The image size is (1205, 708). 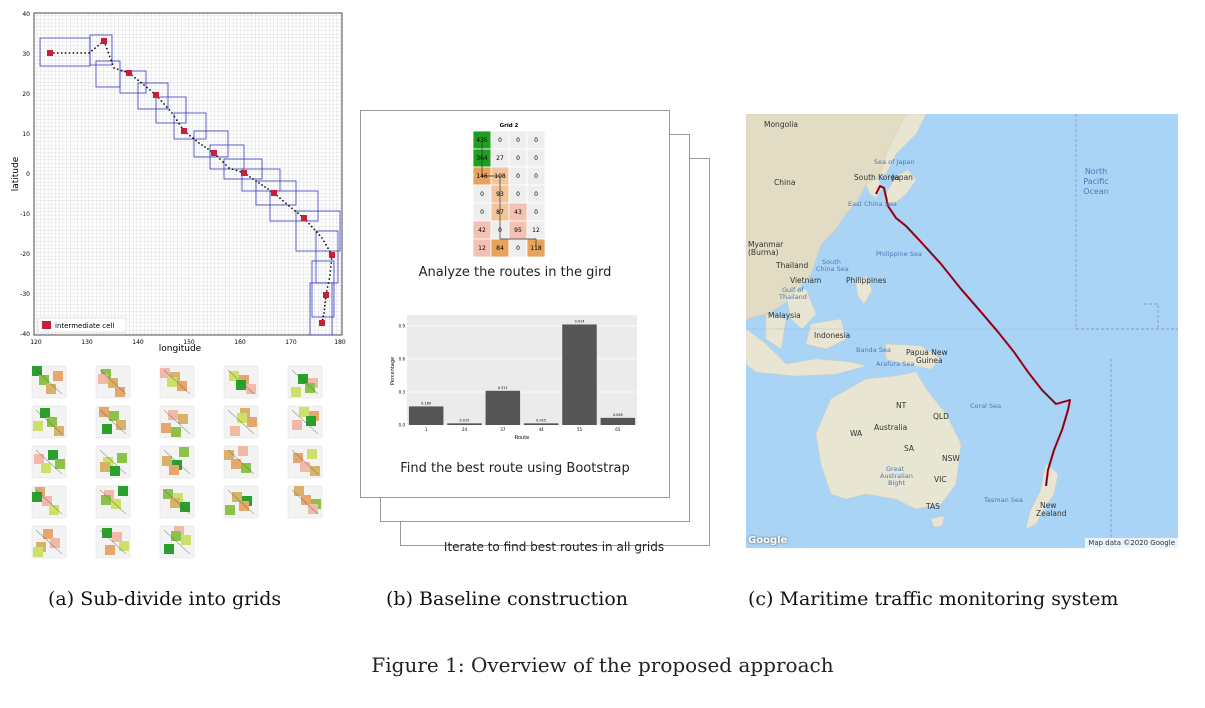 I want to click on x-tick: 130, so click(x=87, y=342).